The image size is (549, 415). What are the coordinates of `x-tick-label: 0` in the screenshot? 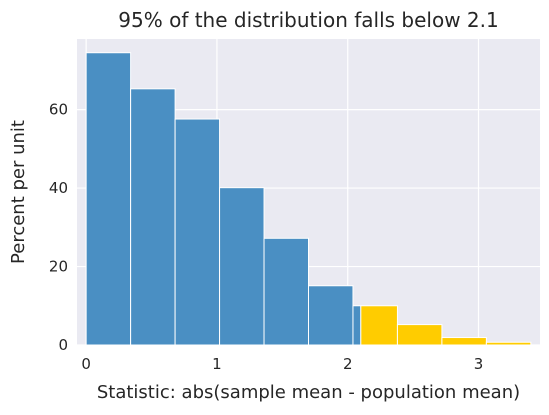 It's located at (86, 364).